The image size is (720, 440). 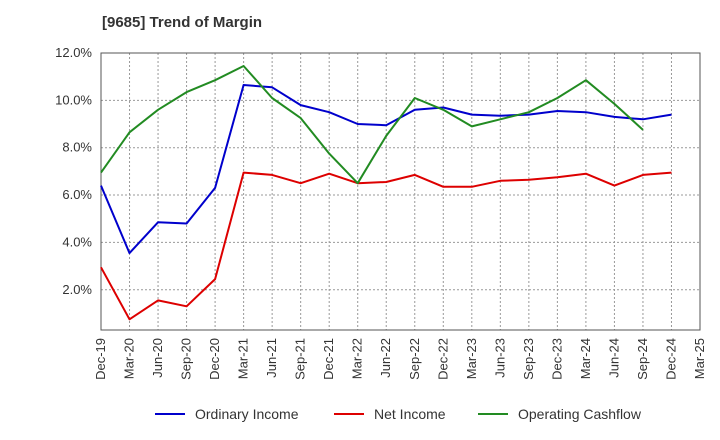 What do you see at coordinates (214, 359) in the screenshot?
I see `x-tick-label: Dec-20` at bounding box center [214, 359].